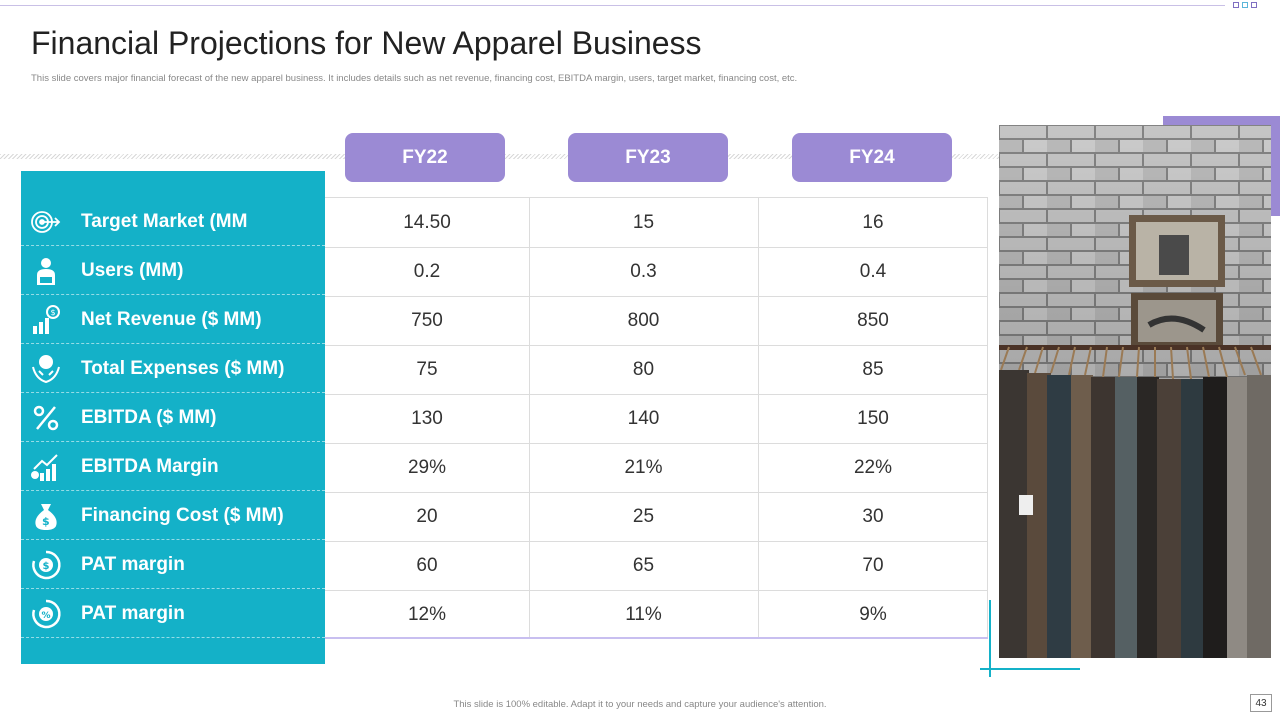  What do you see at coordinates (643, 467) in the screenshot?
I see `table-cell: 21%` at bounding box center [643, 467].